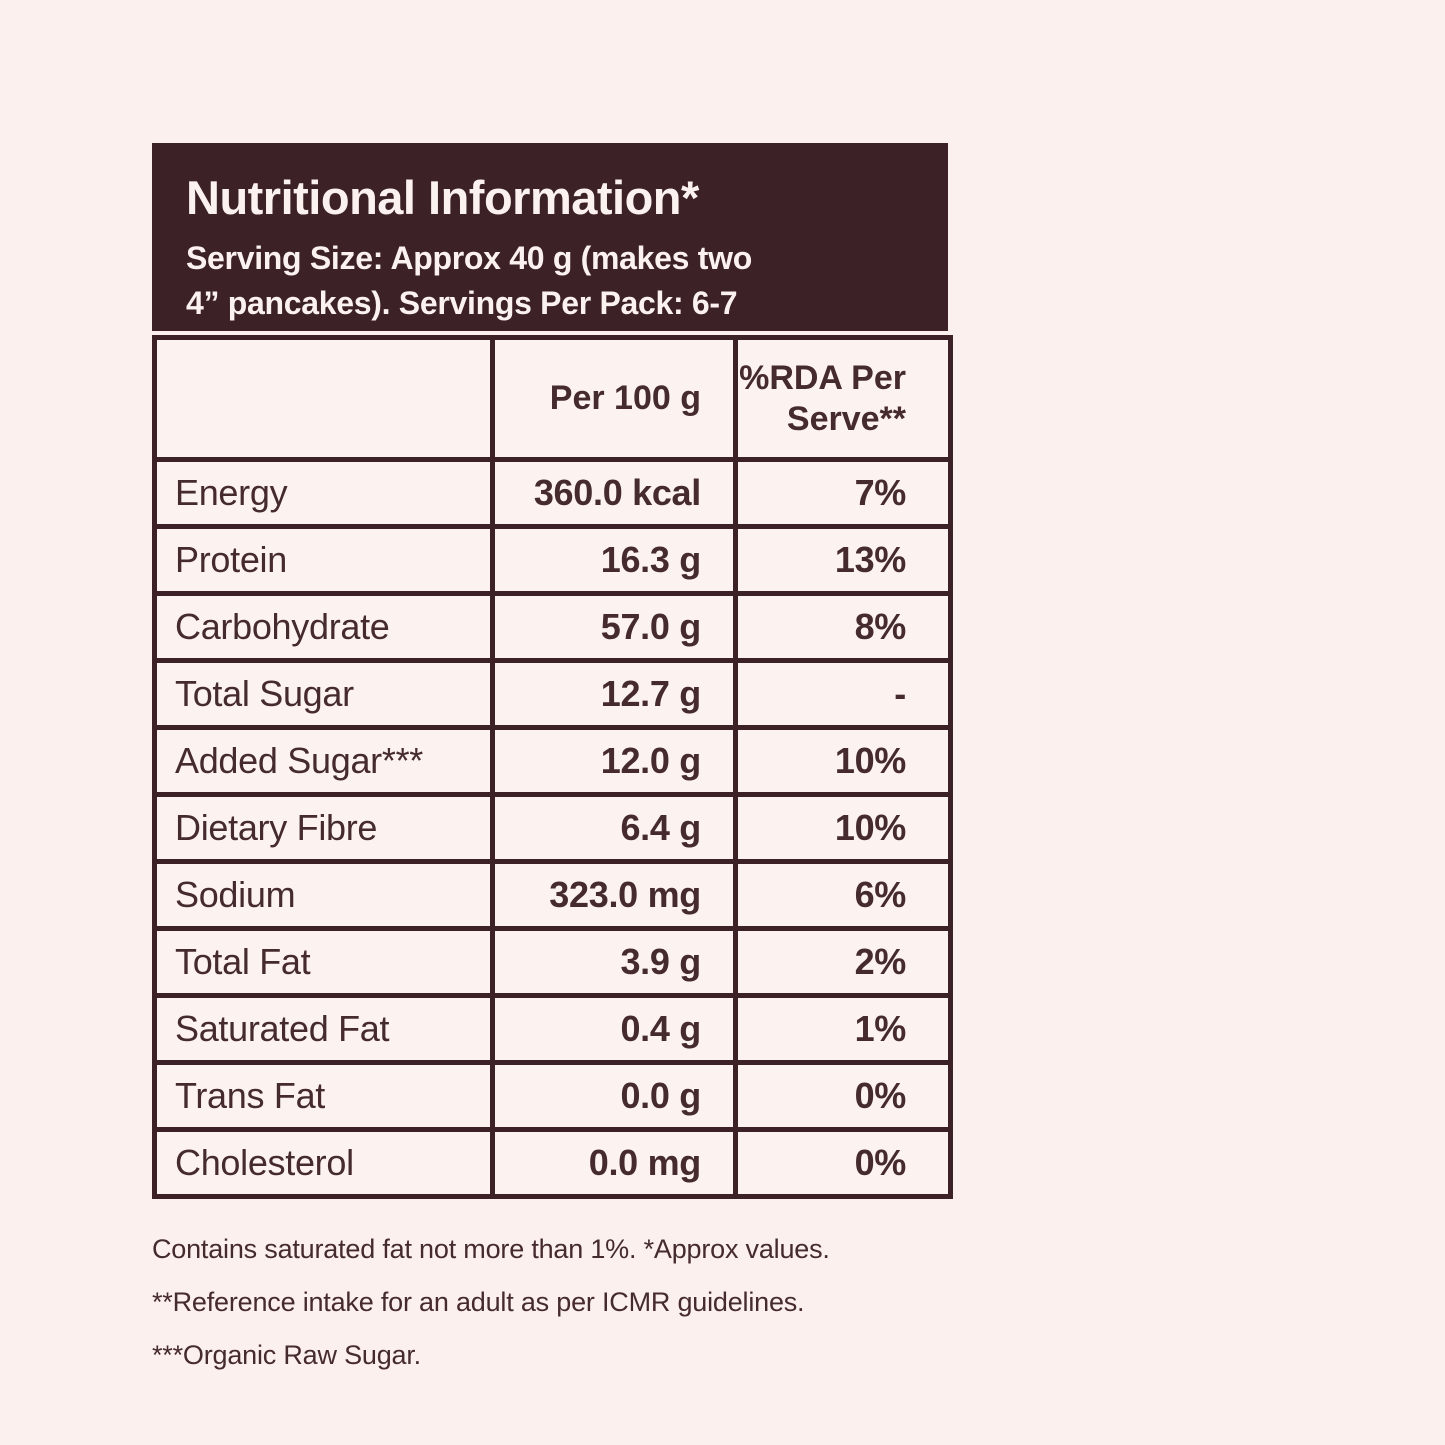 Image resolution: width=1445 pixels, height=1445 pixels. What do you see at coordinates (323, 1029) in the screenshot?
I see `row-label: Saturated Fat` at bounding box center [323, 1029].